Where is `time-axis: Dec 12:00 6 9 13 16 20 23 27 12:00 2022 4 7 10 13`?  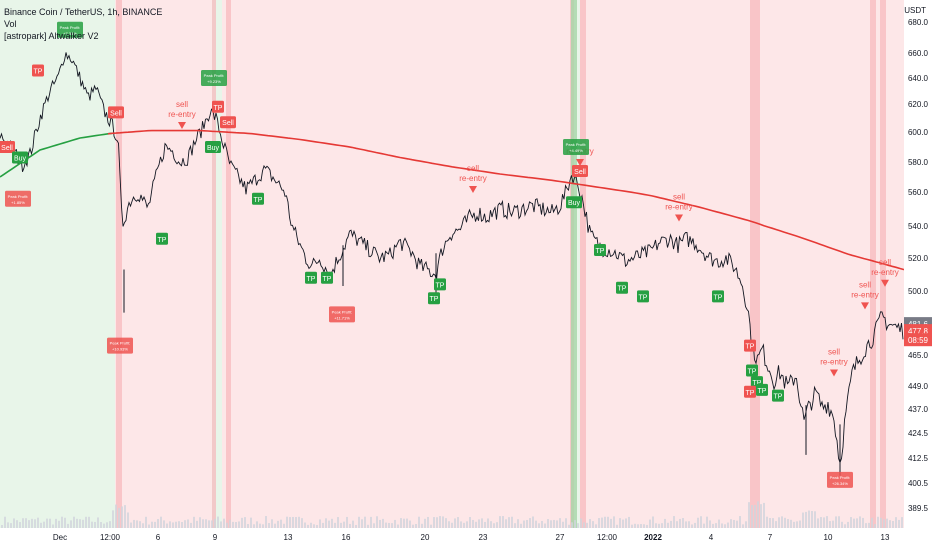
time-axis: Dec 12:00 6 9 13 16 20 23 27 12:00 2022 4 7 10 13 is located at coordinates (466, 539).